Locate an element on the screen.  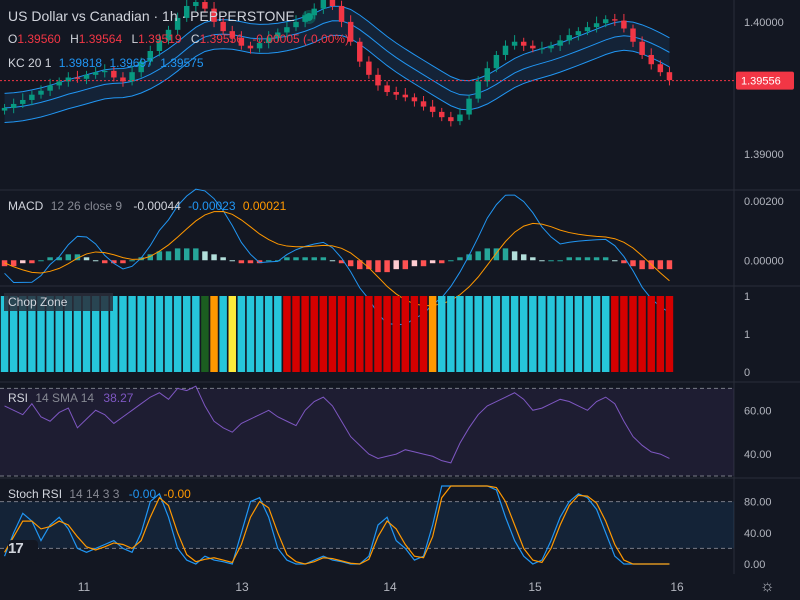
rsi-pane is located at coordinates (367, 431).